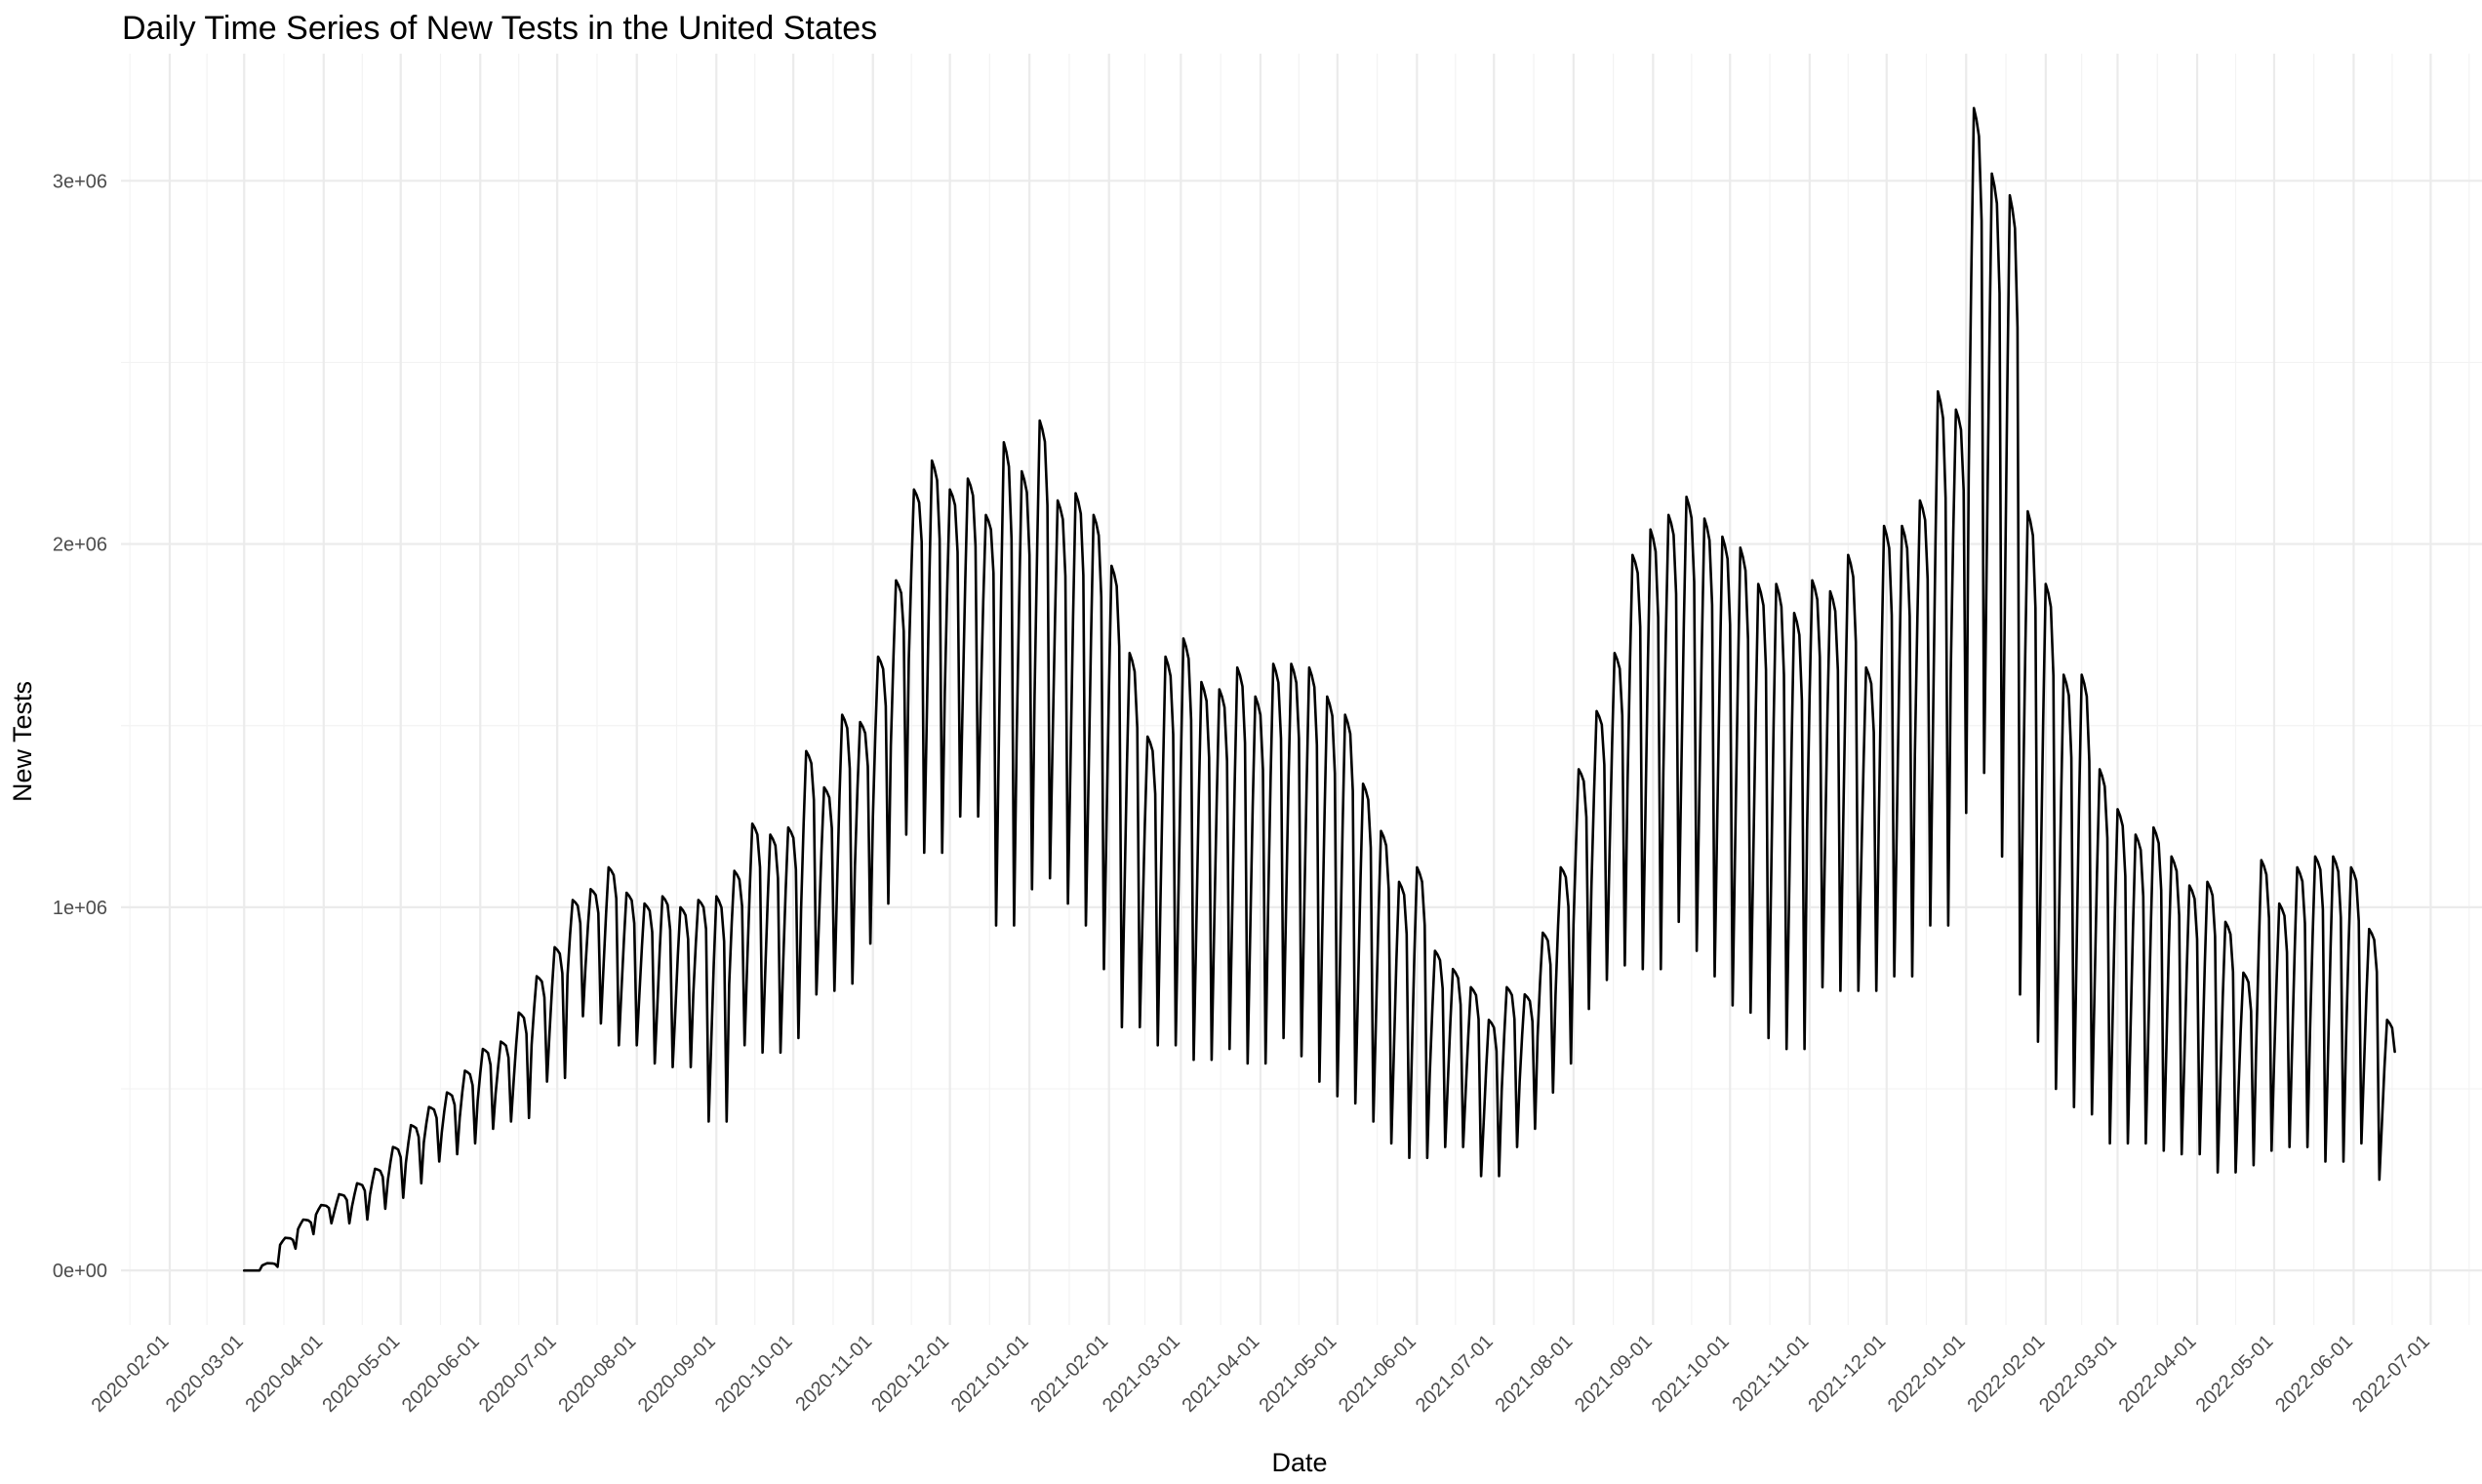  What do you see at coordinates (80, 908) in the screenshot?
I see `y-tick-label: 1e+06` at bounding box center [80, 908].